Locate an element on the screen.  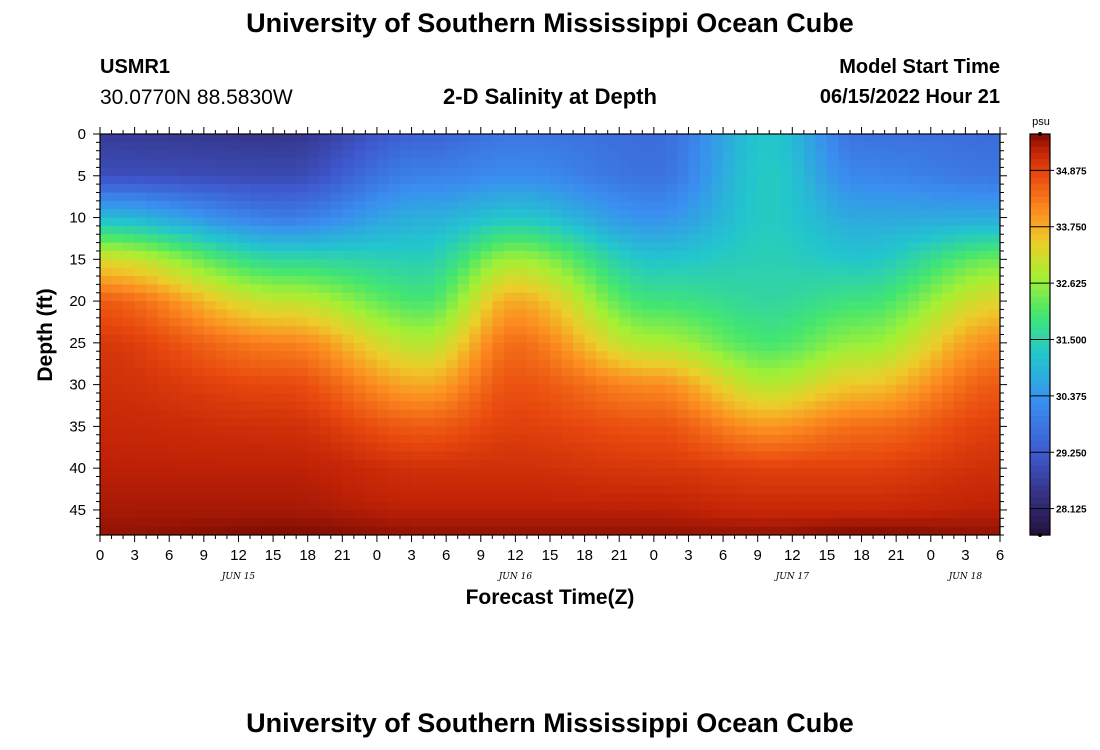
x-tick-label: 21 is located at coordinates (342, 555).